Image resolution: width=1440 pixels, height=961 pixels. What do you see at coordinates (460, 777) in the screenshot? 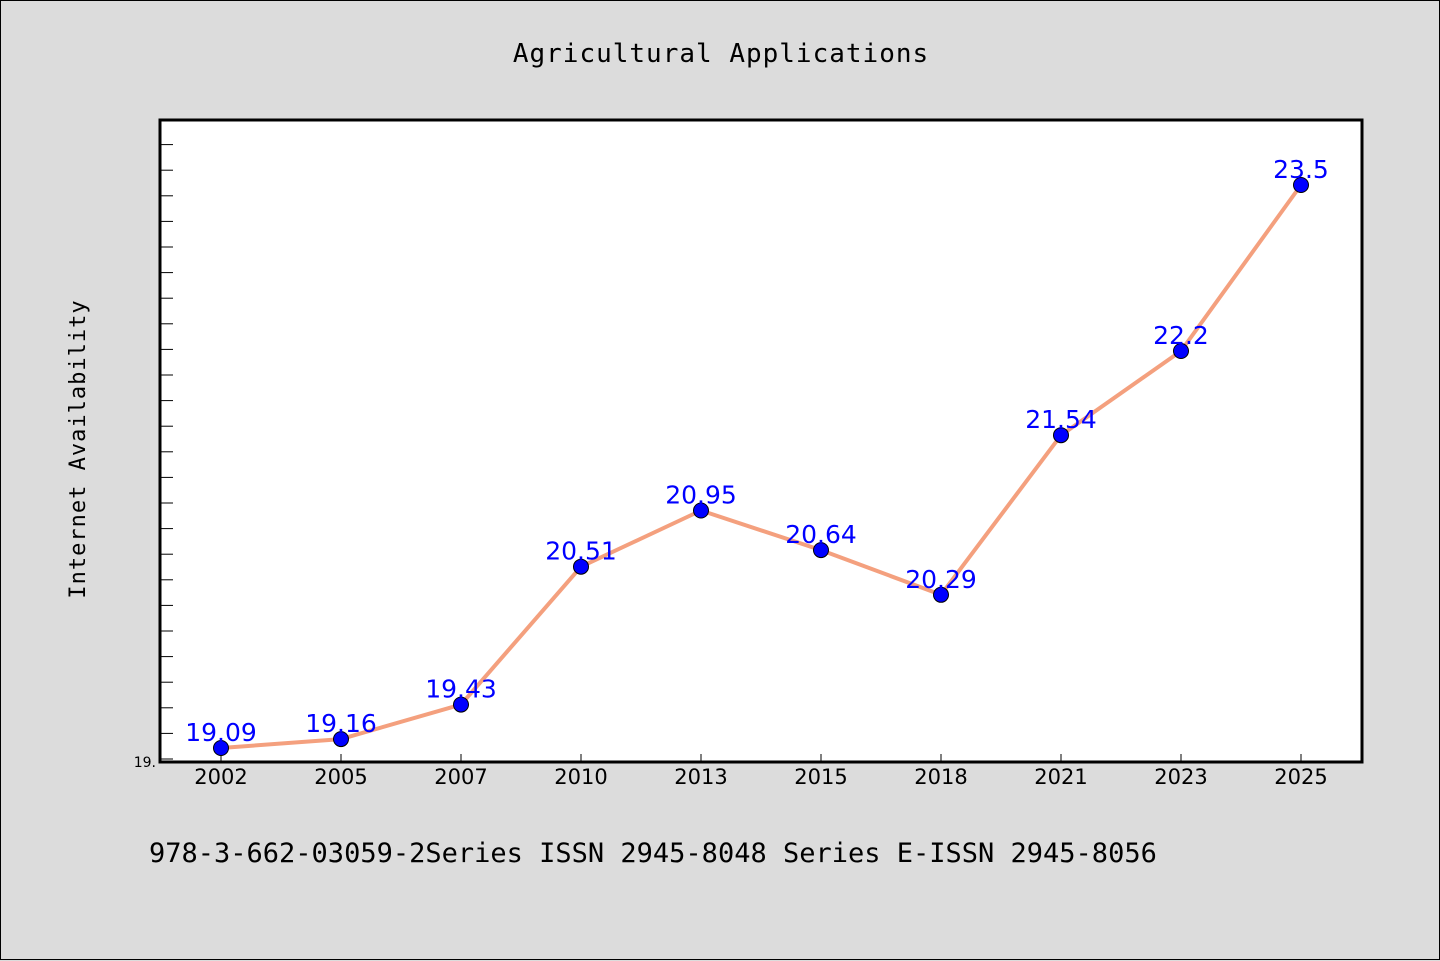
I see `x-tick-label: 2007` at bounding box center [460, 777].